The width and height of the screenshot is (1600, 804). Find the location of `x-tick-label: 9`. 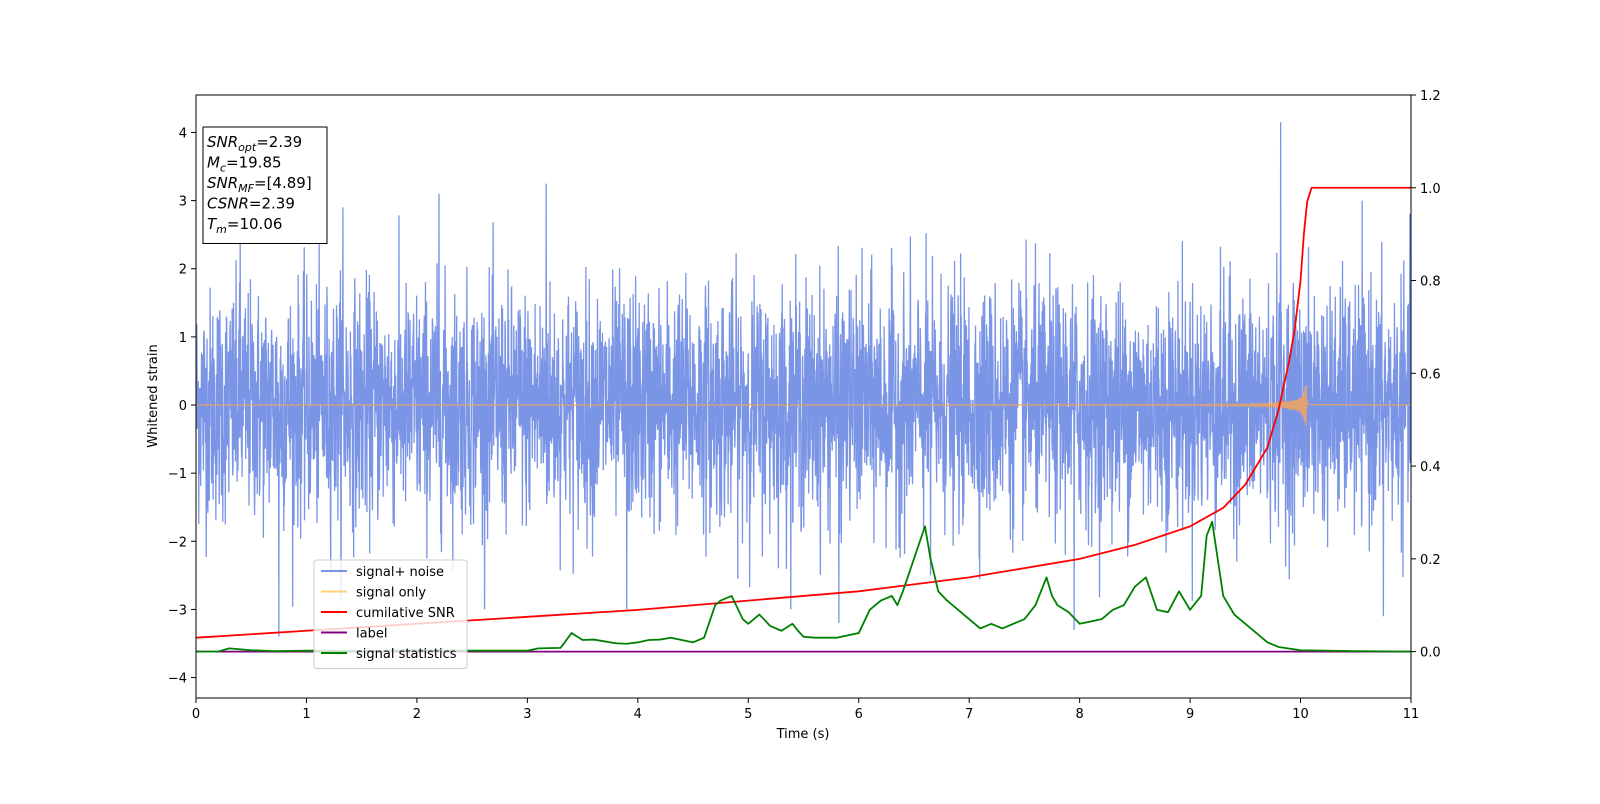

x-tick-label: 9 is located at coordinates (1190, 714).